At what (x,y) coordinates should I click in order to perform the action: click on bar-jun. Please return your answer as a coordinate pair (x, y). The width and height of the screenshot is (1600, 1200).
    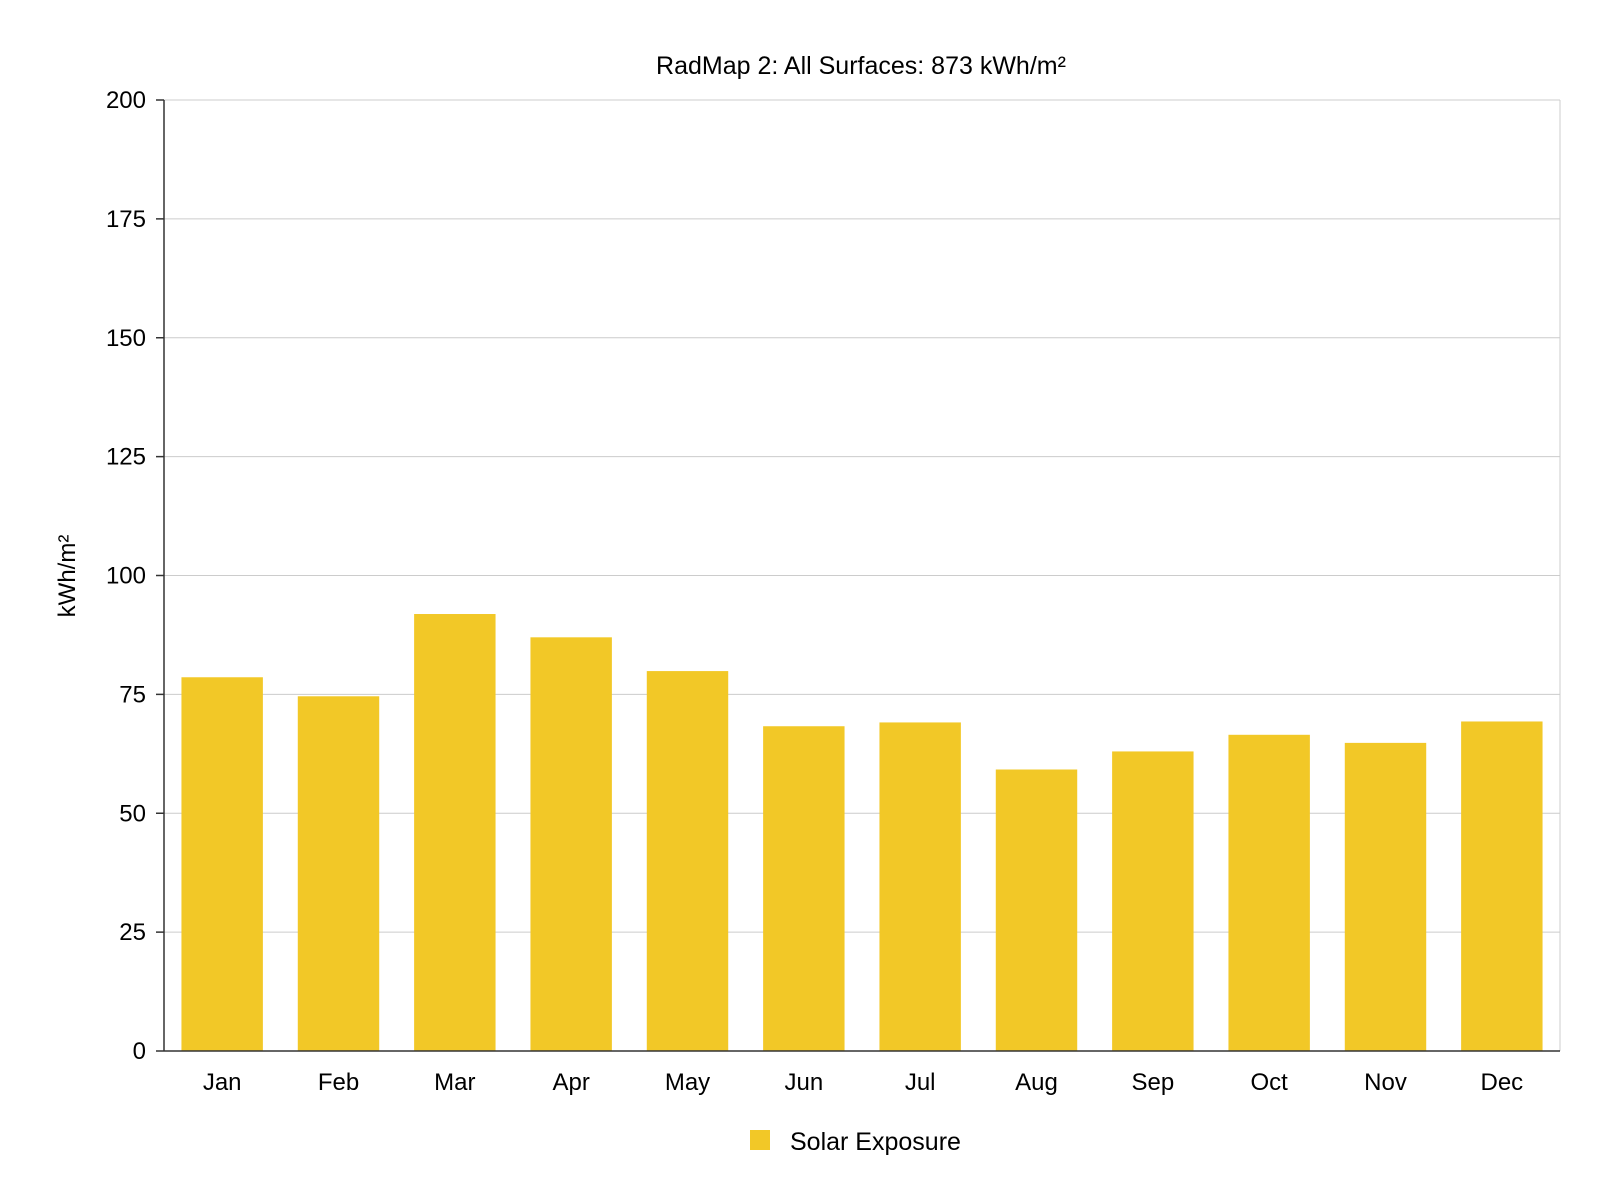
    Looking at the image, I should click on (804, 888).